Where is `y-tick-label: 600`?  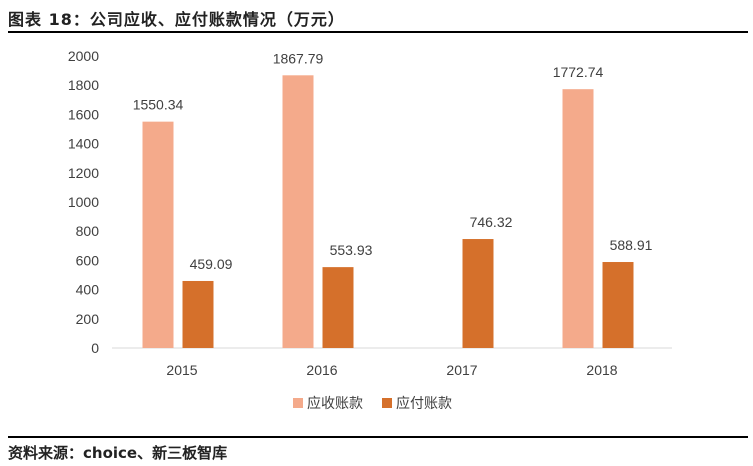
y-tick-label: 600 is located at coordinates (88, 260).